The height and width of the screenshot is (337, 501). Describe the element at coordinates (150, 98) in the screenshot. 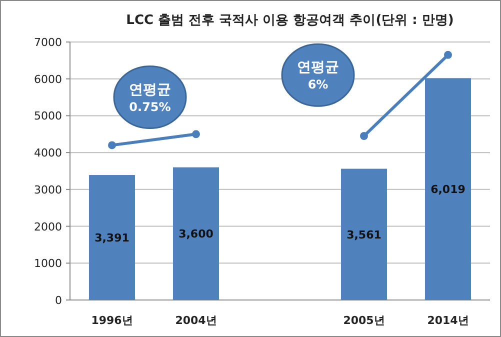

I see `annotation: 연평균 0.75%` at that location.